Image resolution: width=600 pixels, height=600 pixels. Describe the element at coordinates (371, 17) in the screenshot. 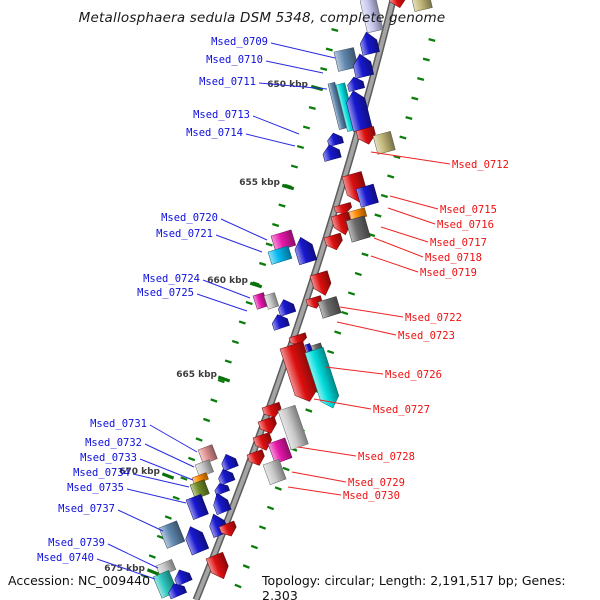

I see `gene-arrow-lavender` at that location.